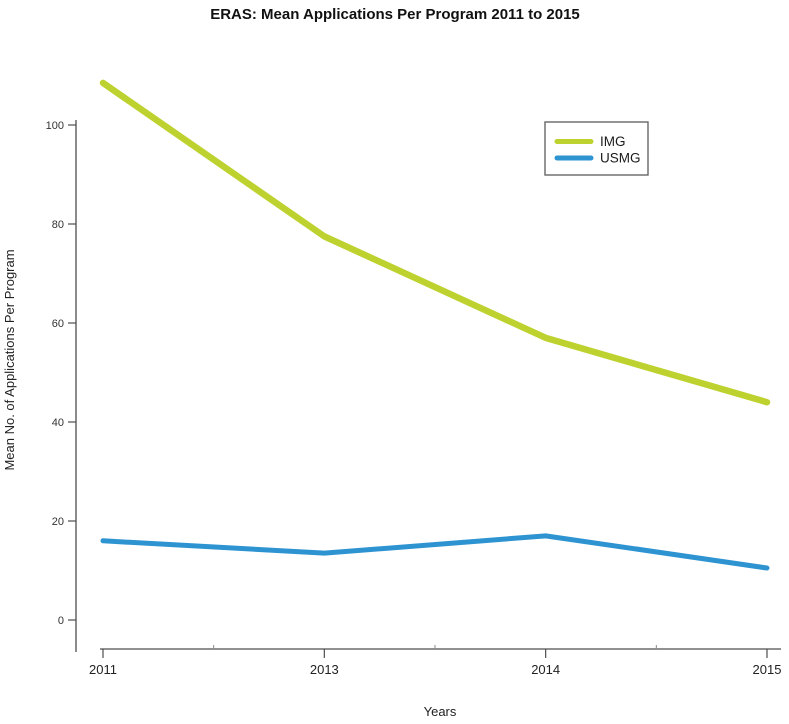 Image resolution: width=789 pixels, height=724 pixels. What do you see at coordinates (9, 359) in the screenshot?
I see `y-axis-title: Mean No. of Applications Per Program` at bounding box center [9, 359].